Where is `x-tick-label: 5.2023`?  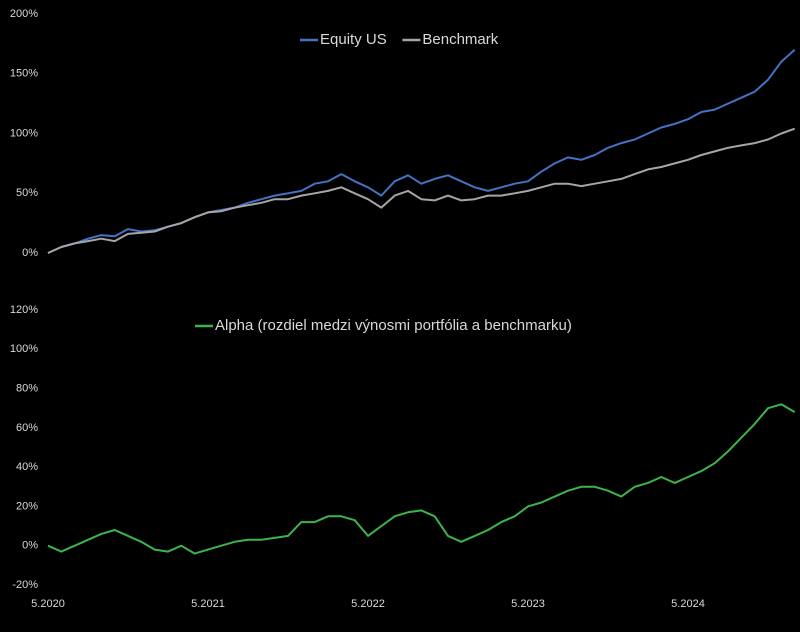 x-tick-label: 5.2023 is located at coordinates (528, 604).